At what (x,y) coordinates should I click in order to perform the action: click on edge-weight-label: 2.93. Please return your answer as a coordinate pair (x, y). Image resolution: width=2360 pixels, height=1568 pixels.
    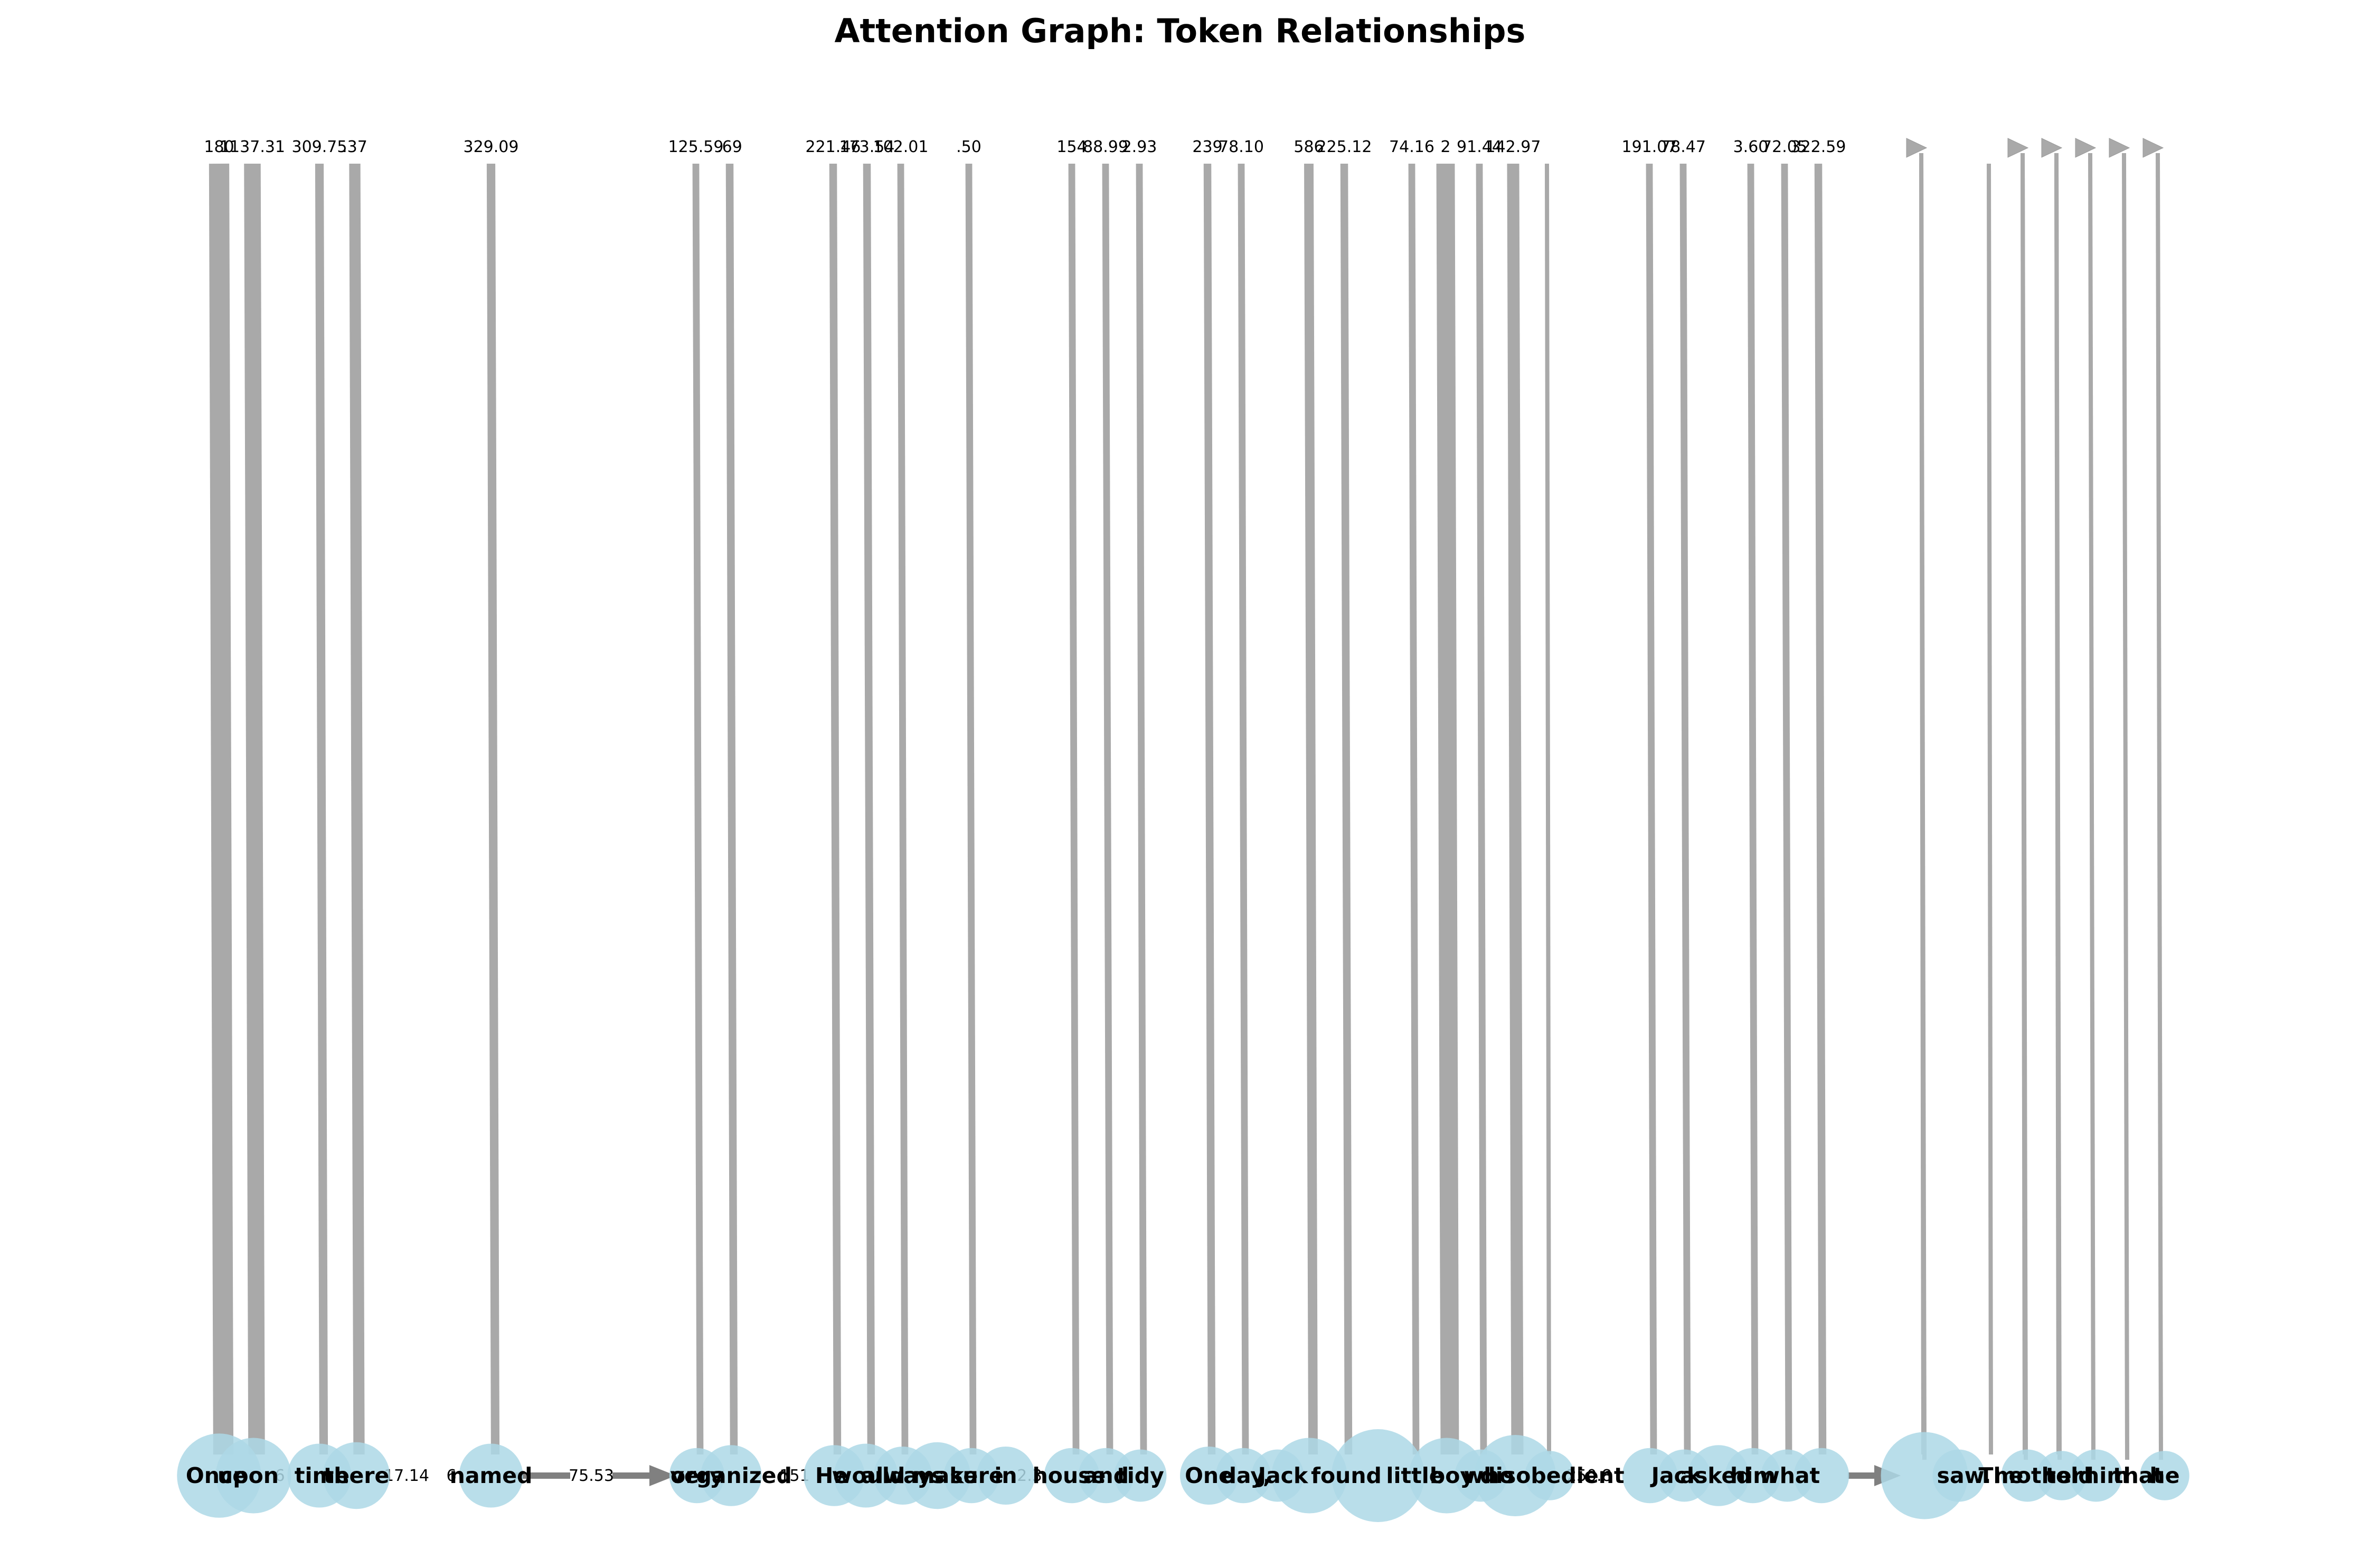
    Looking at the image, I should click on (1139, 147).